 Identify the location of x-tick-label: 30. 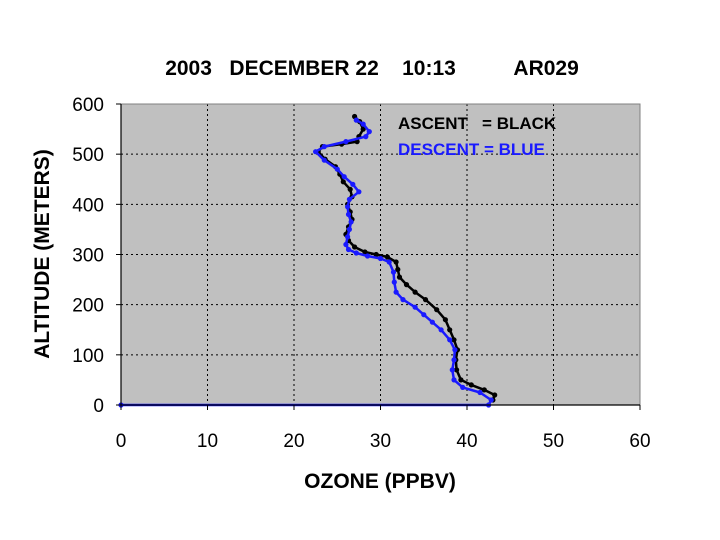
(380, 441).